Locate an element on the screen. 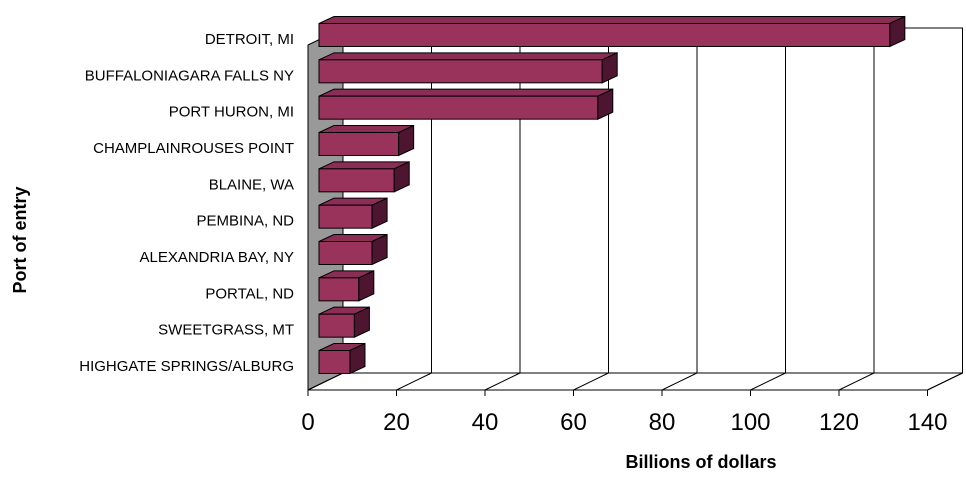  x-tick-label: 0 is located at coordinates (307, 422).